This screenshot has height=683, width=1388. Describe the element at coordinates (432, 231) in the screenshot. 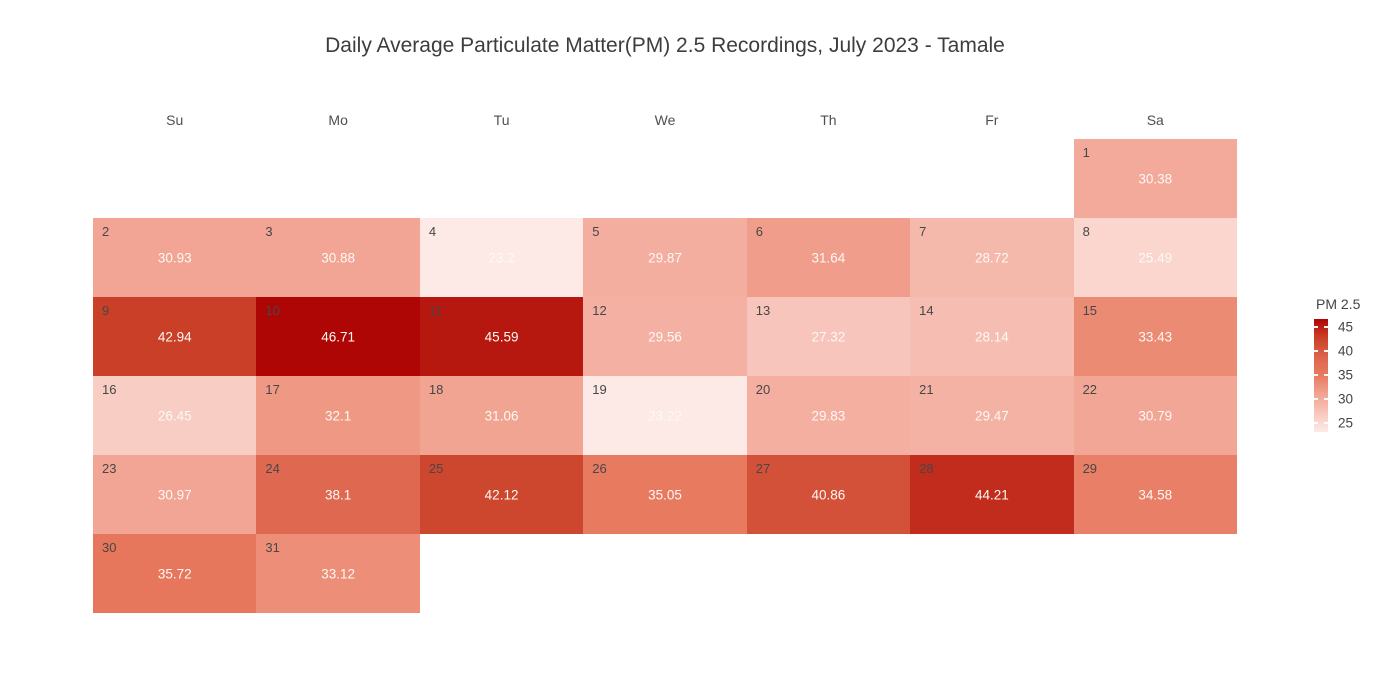

I see `day-number: 4` at that location.